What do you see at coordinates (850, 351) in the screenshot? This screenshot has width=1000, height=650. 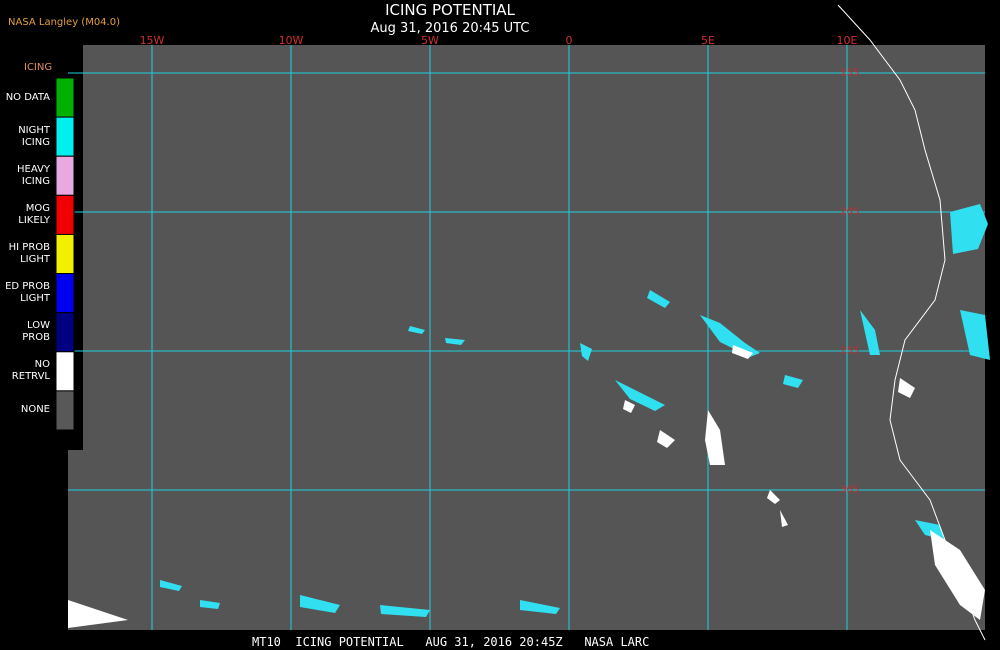 I see `latitude-label: 25S` at bounding box center [850, 351].